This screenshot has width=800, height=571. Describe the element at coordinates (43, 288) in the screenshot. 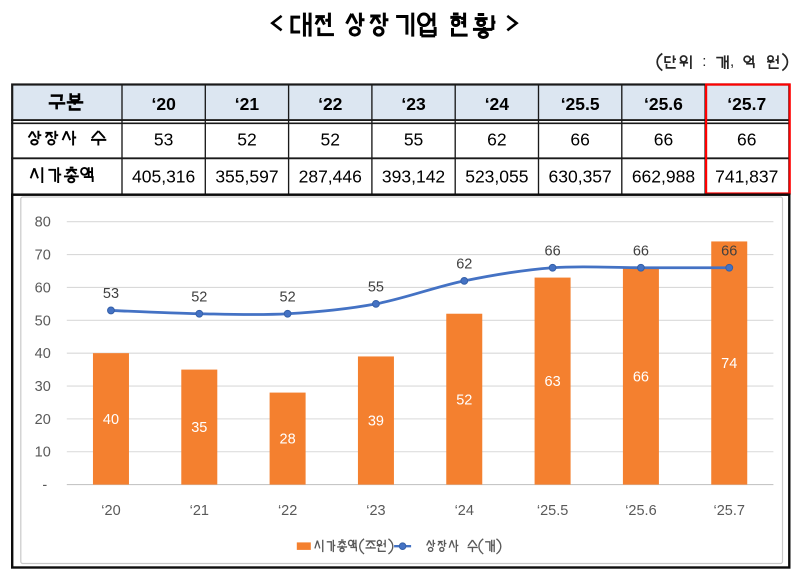

I see `svg-text: 60` at that location.